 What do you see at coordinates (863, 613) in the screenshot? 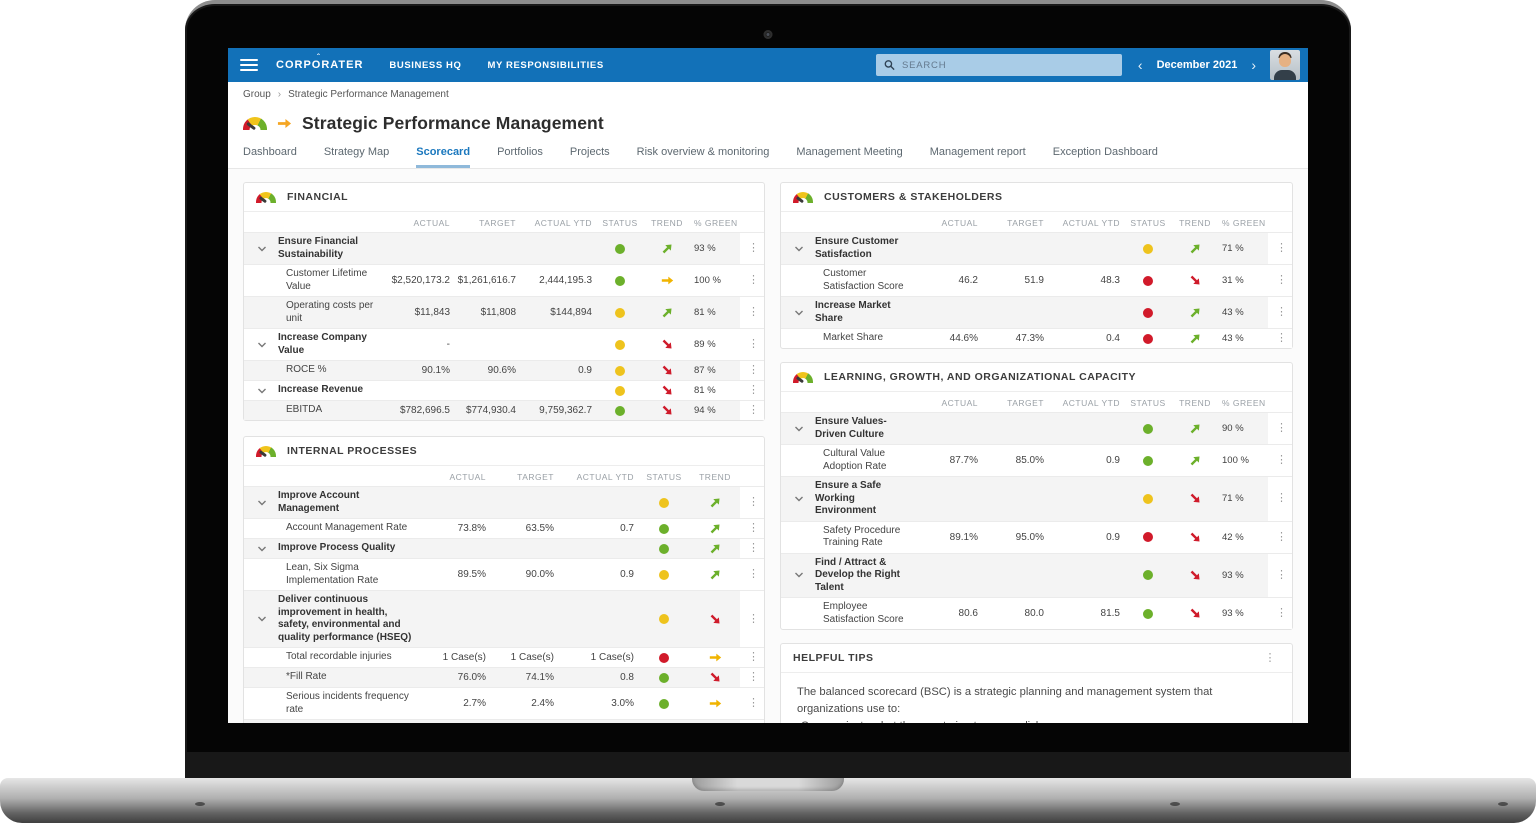
I see `item-name: Employee Satisfaction Score` at bounding box center [863, 613].